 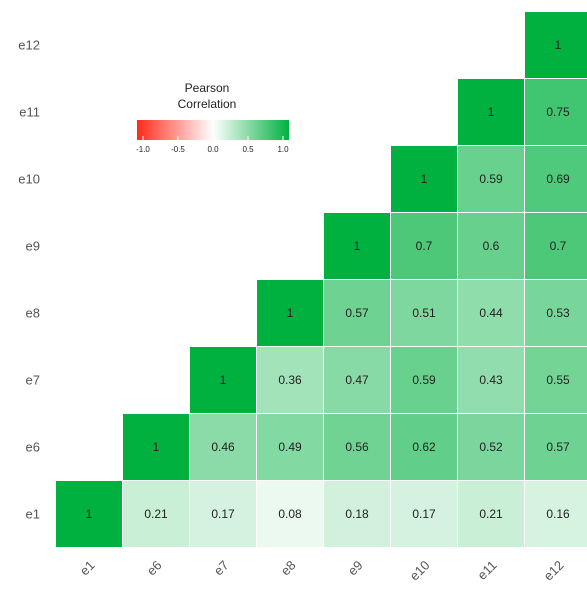 I want to click on heatmap-cell-e1-e10, so click(x=424, y=514).